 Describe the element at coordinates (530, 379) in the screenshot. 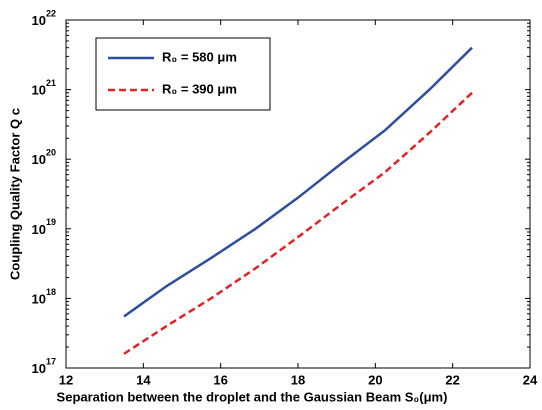

I see `x-tick-label: 24` at that location.